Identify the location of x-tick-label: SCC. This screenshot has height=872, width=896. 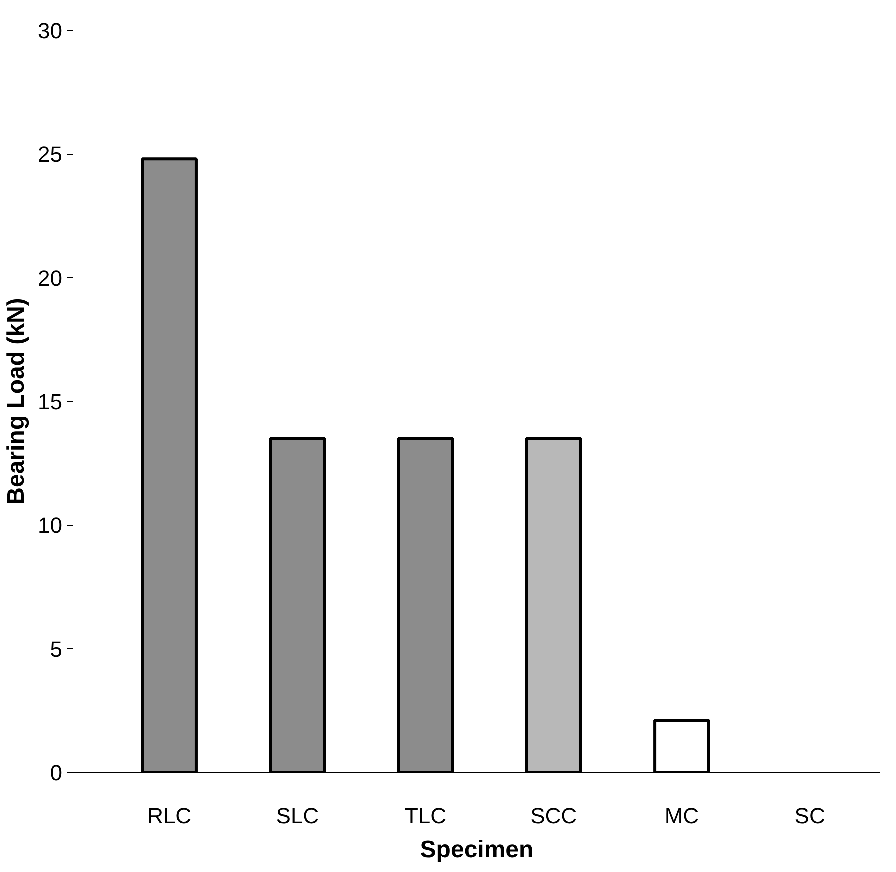
(554, 816).